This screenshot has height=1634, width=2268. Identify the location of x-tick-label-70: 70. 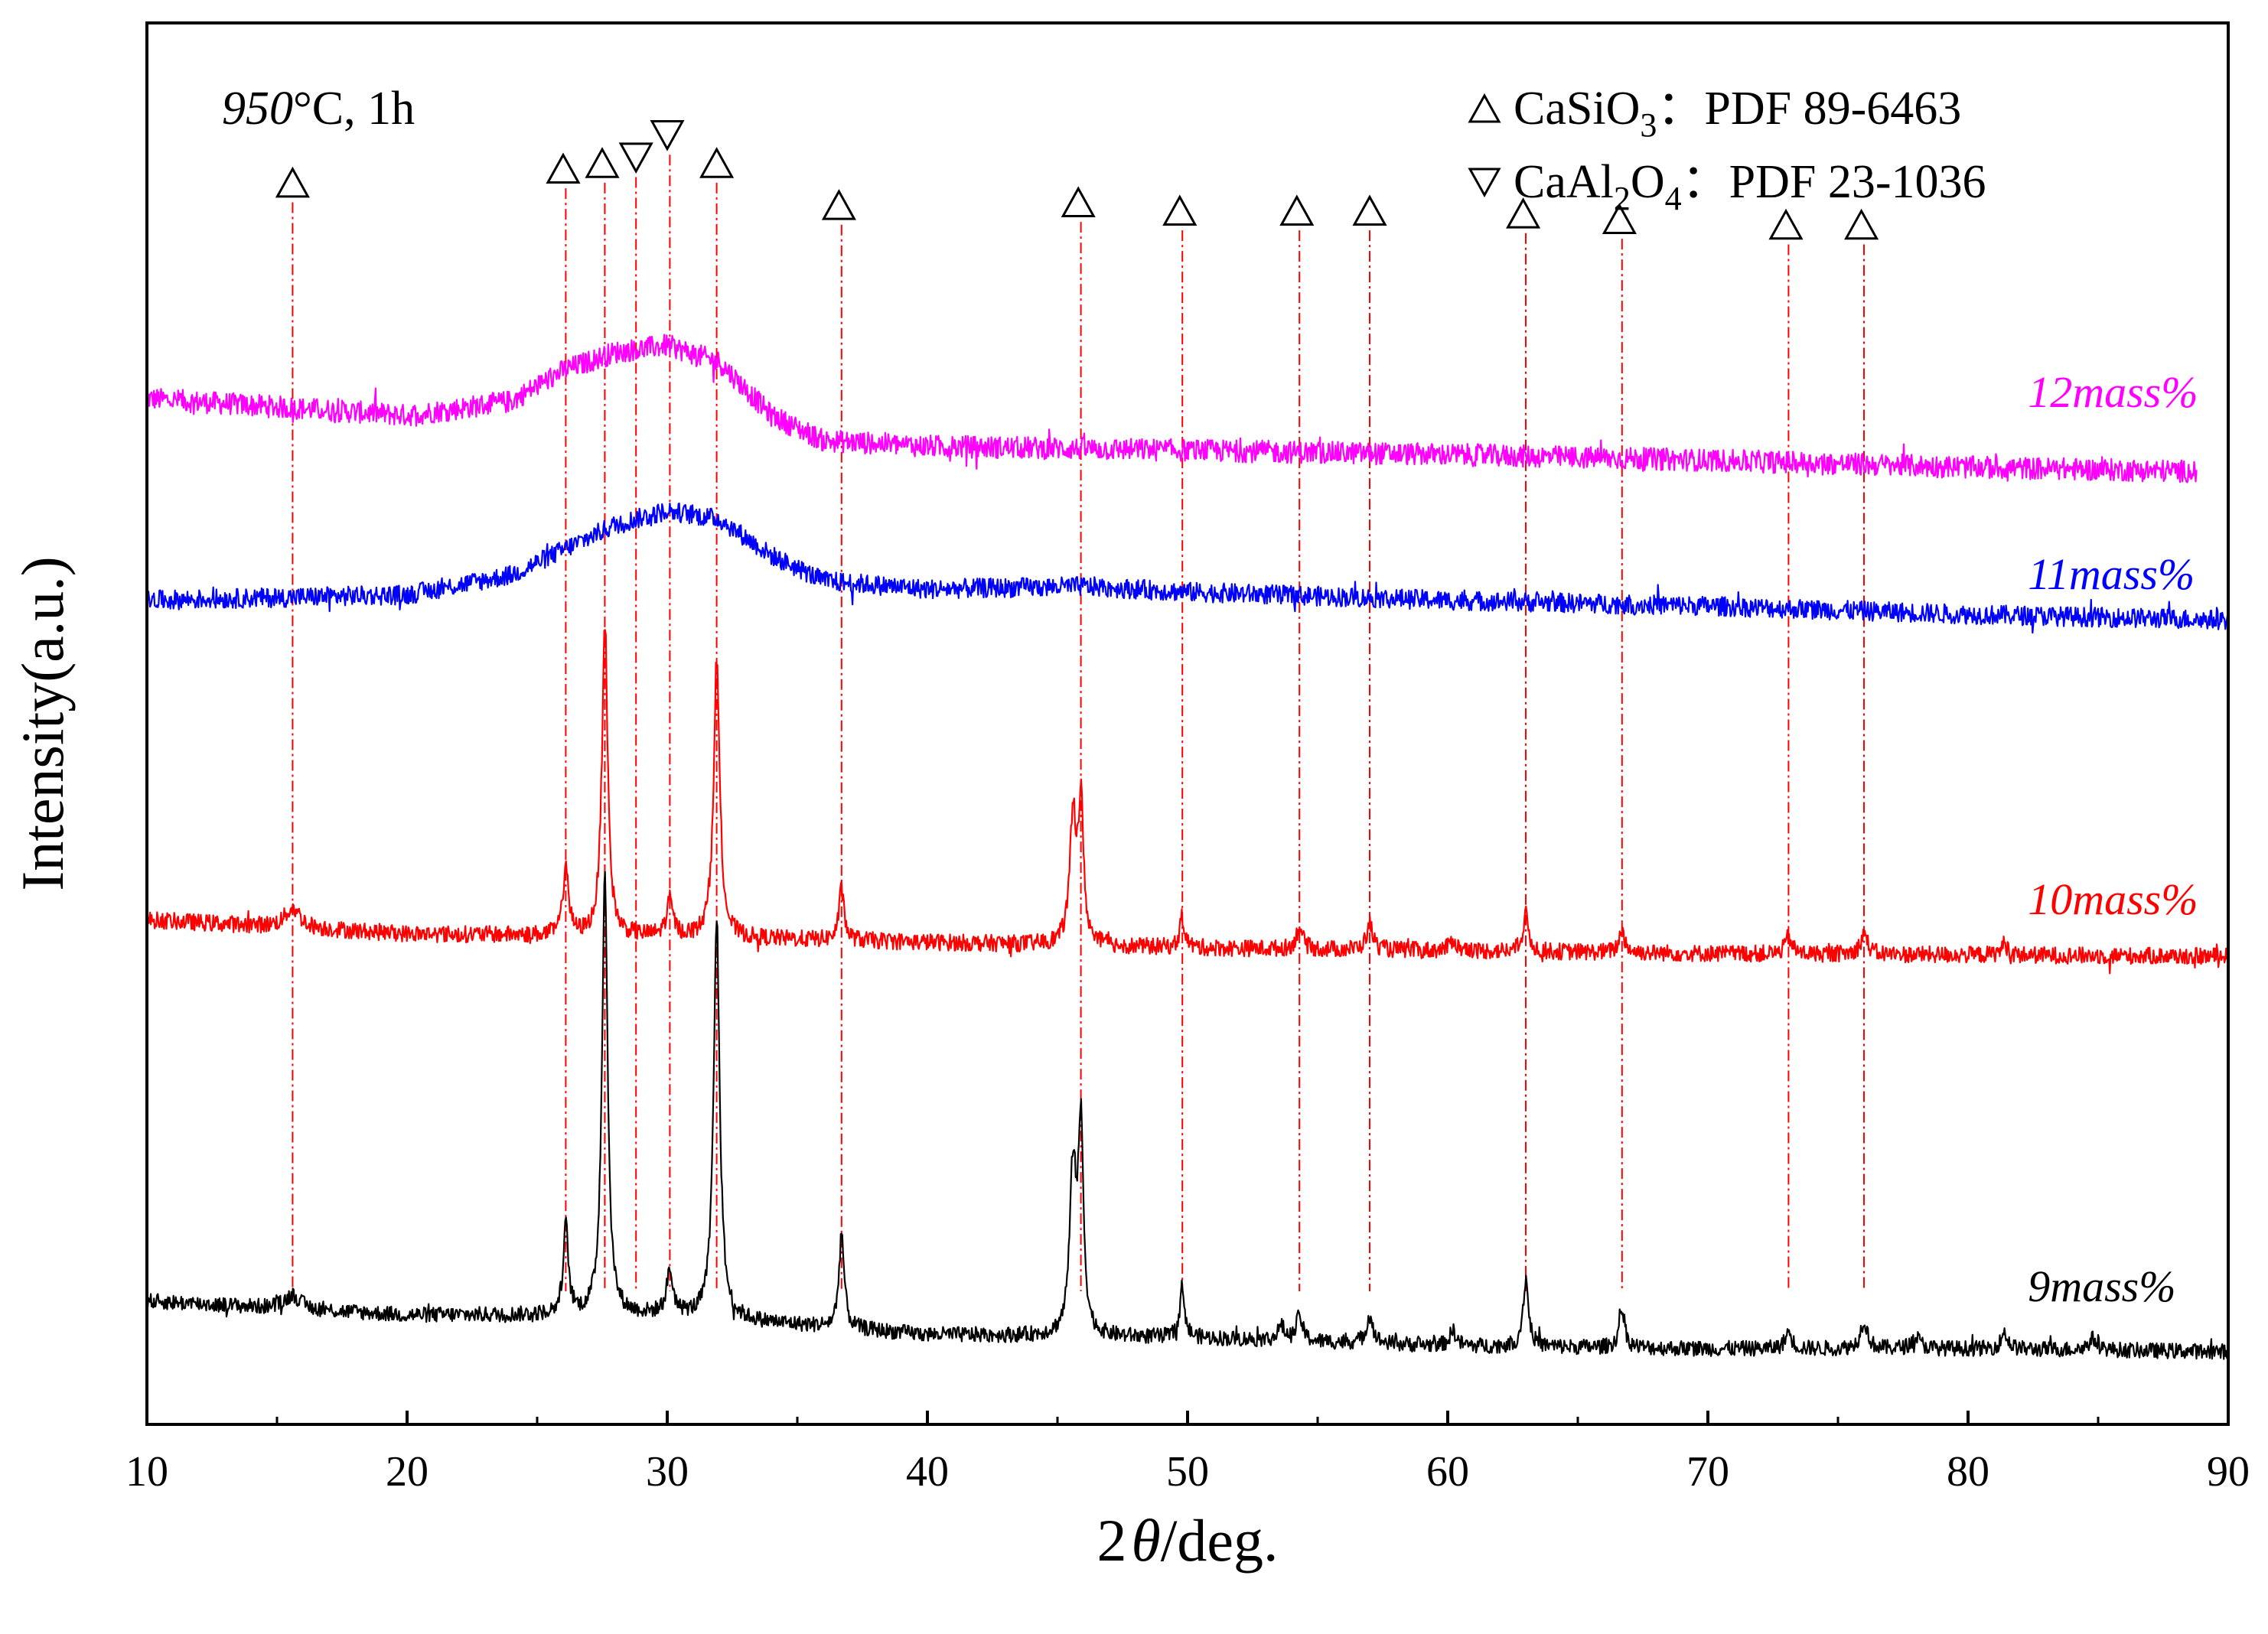
(1707, 1472).